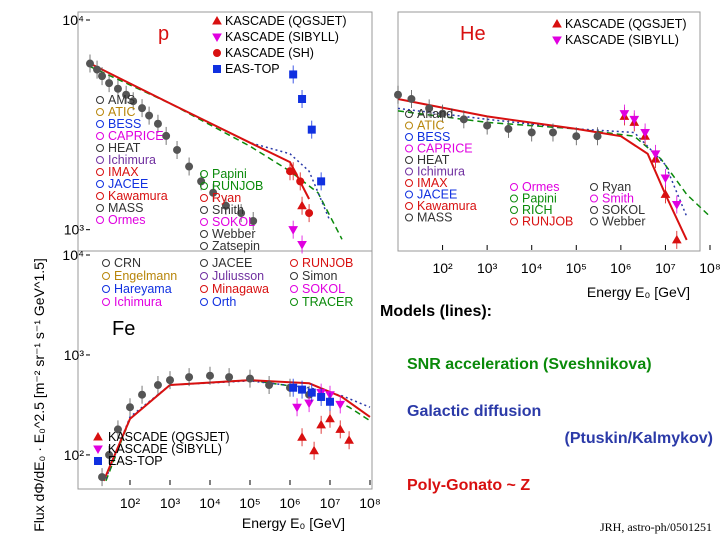  What do you see at coordinates (224, 302) in the screenshot?
I see `legend-label: Orth` at bounding box center [224, 302].